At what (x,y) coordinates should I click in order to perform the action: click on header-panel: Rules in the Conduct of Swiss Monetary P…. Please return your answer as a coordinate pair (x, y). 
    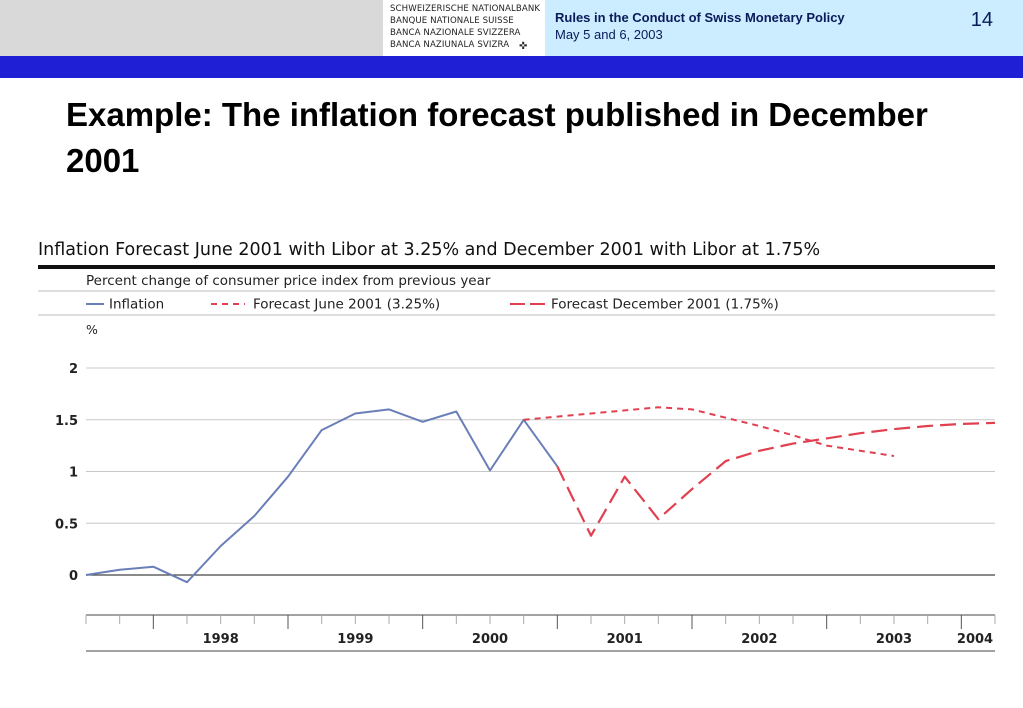
    Looking at the image, I should click on (784, 28).